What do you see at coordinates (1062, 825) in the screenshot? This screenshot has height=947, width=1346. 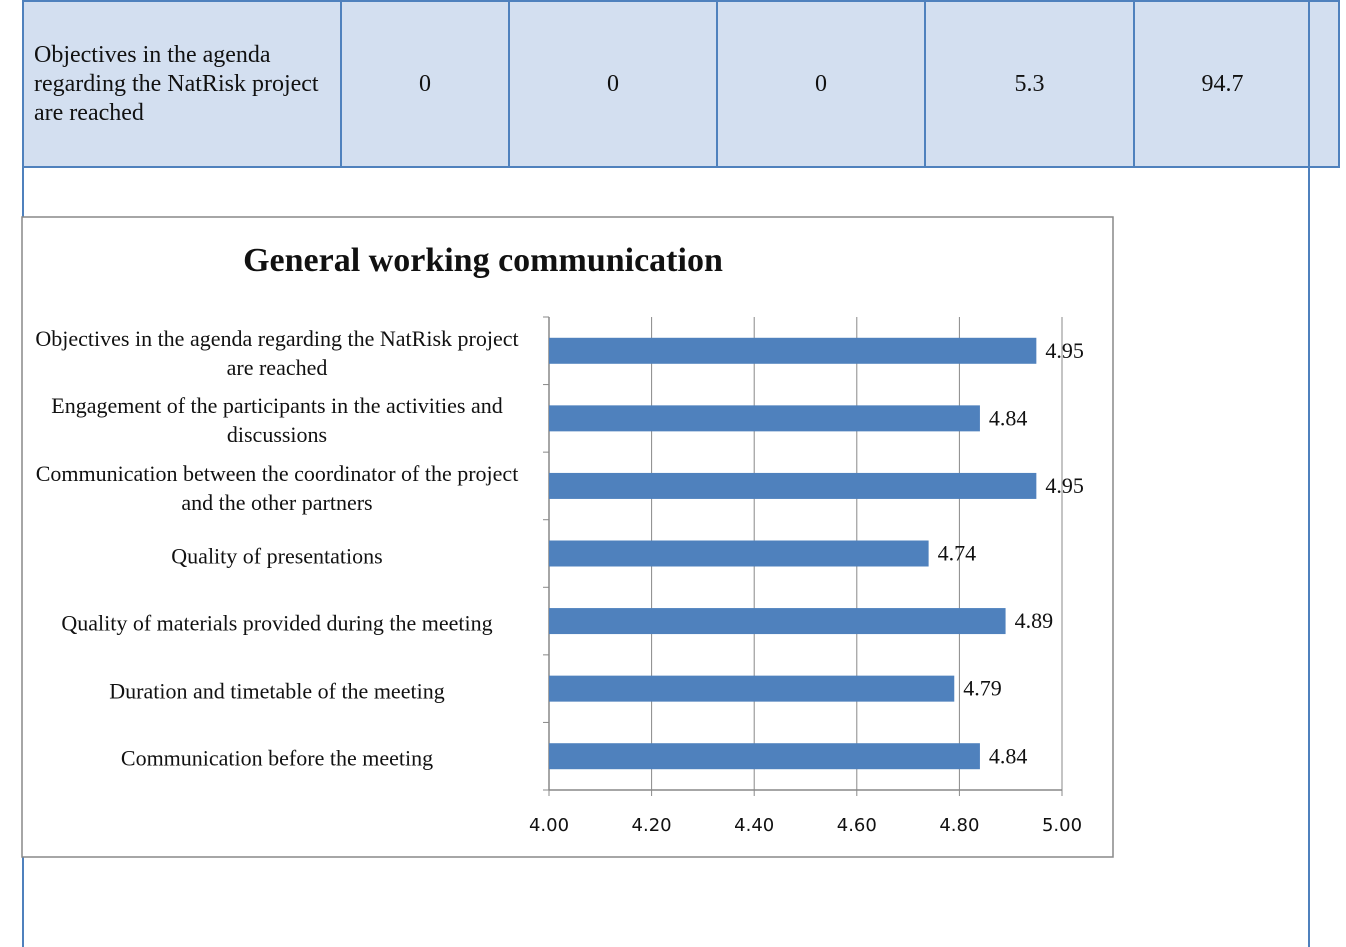 I see `x-tick-label: 5.00` at bounding box center [1062, 825].